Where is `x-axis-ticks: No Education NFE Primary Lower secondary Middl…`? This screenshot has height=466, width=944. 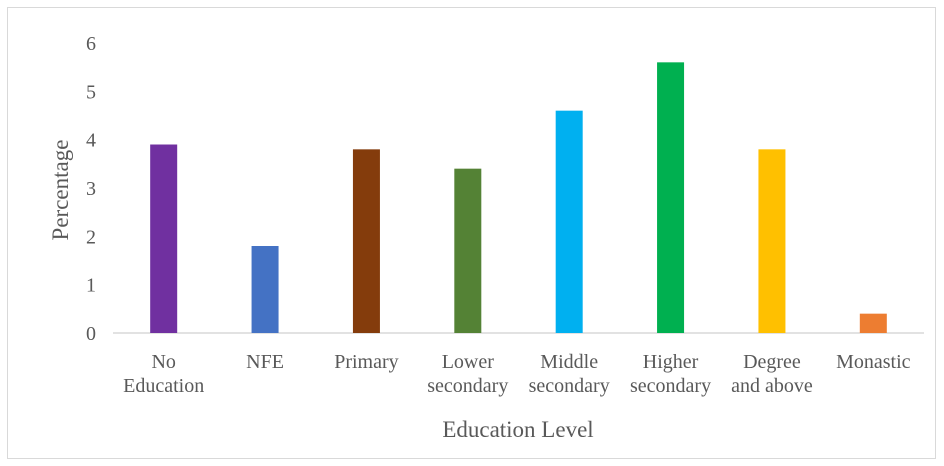 x-axis-ticks: No Education NFE Primary Lower secondary Middl… is located at coordinates (517, 374).